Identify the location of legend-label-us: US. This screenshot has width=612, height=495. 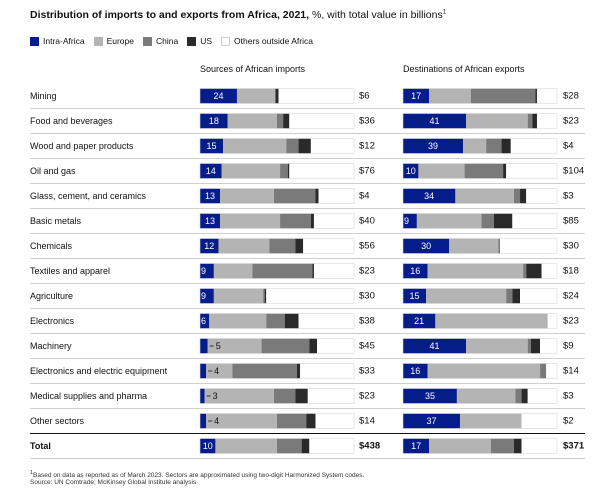
(206, 41).